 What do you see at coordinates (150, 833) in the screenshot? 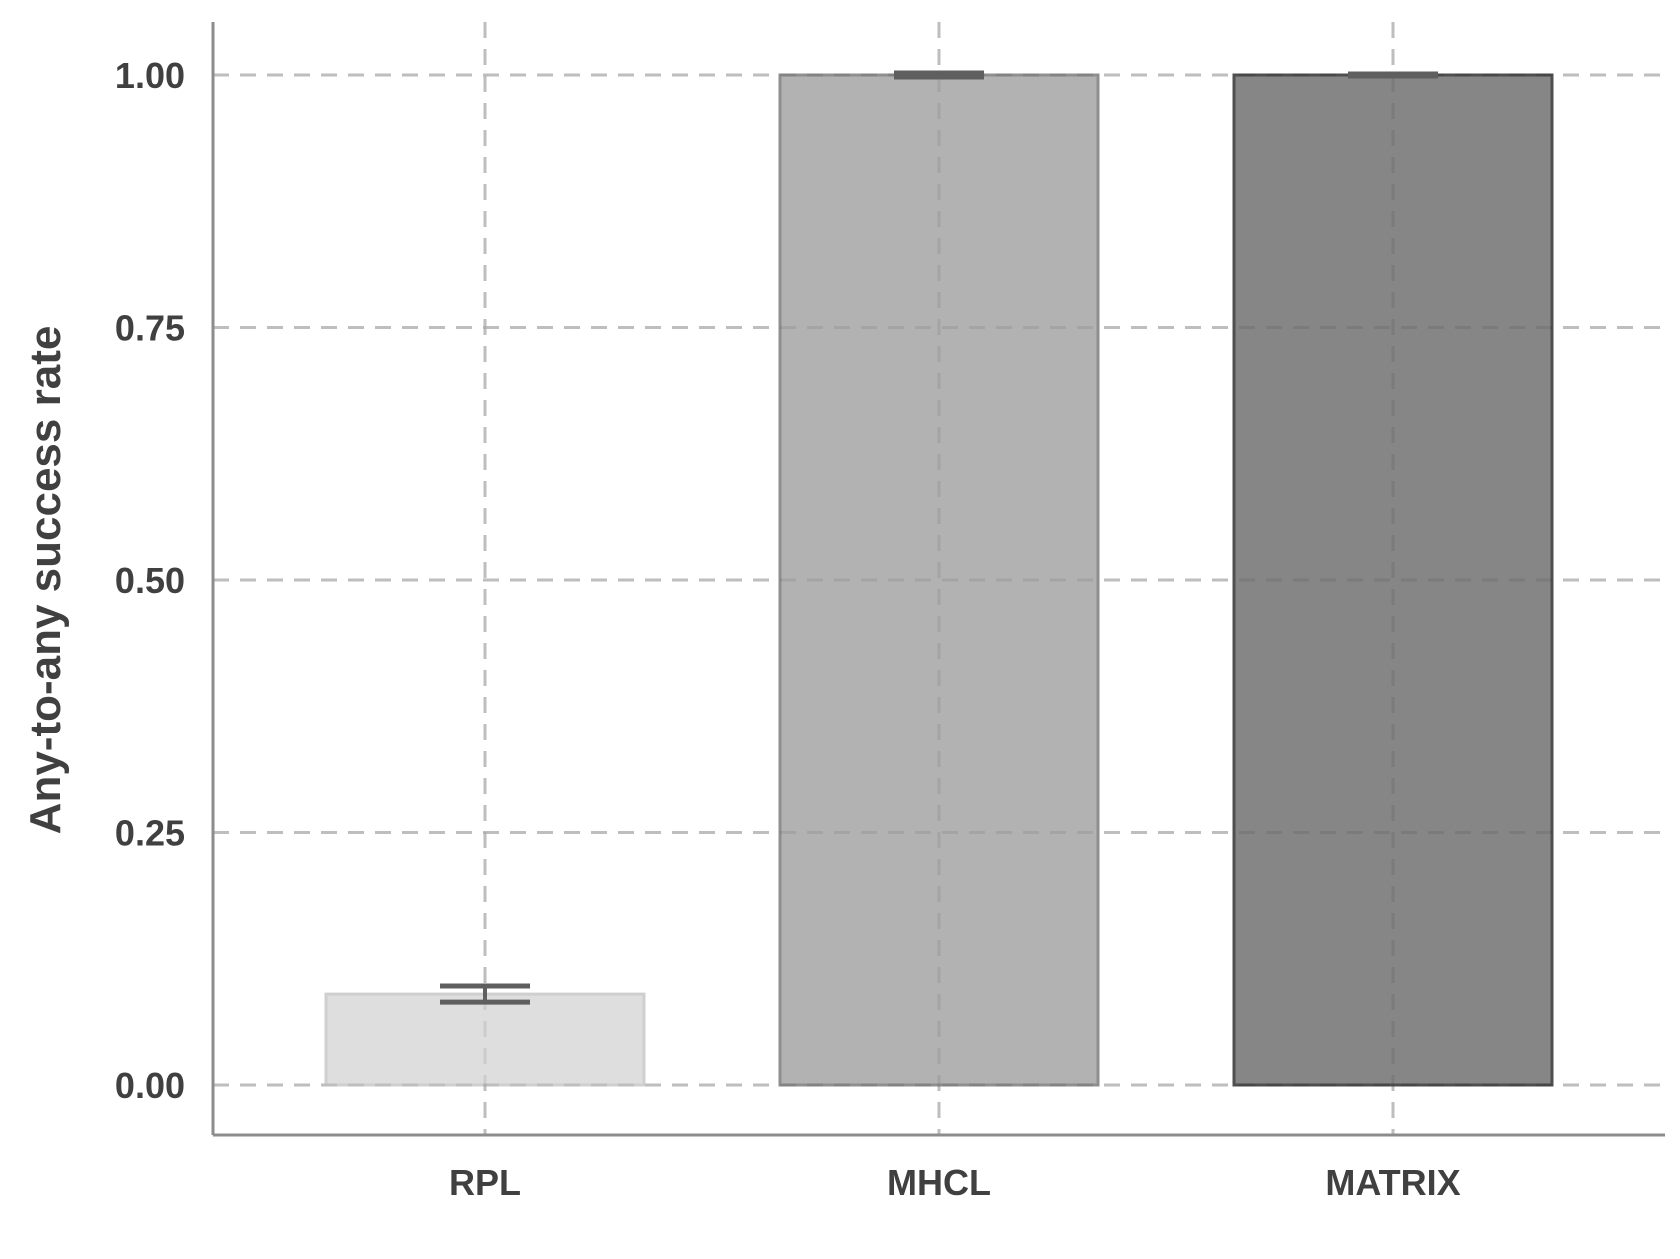
I see `y-tick-label: 0.25` at bounding box center [150, 833].